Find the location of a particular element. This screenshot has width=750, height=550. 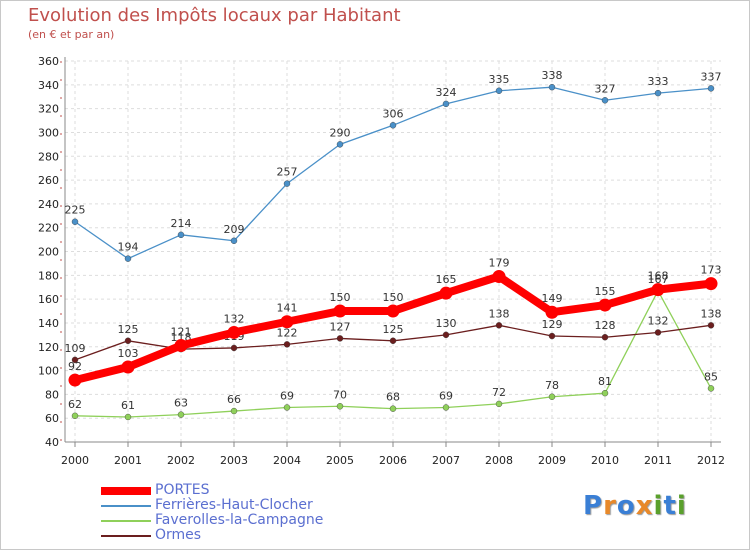

y-tick-label: 140 is located at coordinates (48, 323).